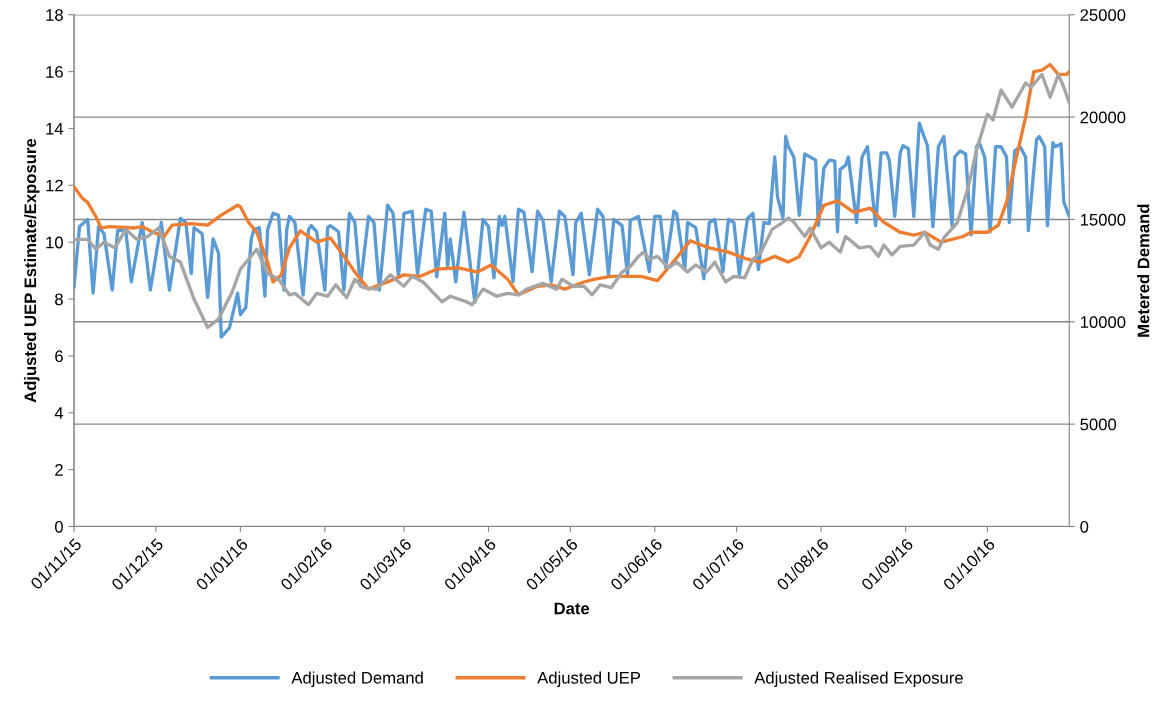 The width and height of the screenshot is (1175, 702). What do you see at coordinates (31, 270) in the screenshot?
I see `y-axis-title: Adjusted UEP Estimate/Exposure` at bounding box center [31, 270].